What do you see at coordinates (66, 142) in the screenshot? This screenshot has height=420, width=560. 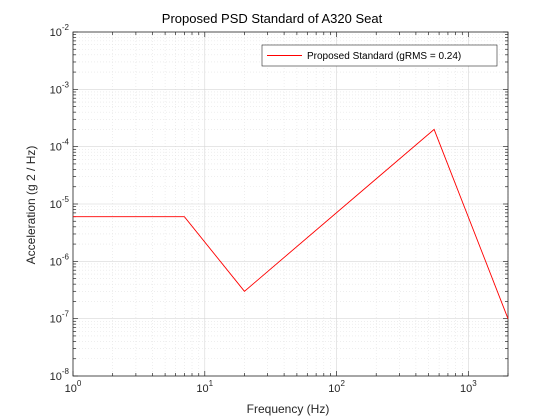 I see `tick-exponent: -4` at bounding box center [66, 142].